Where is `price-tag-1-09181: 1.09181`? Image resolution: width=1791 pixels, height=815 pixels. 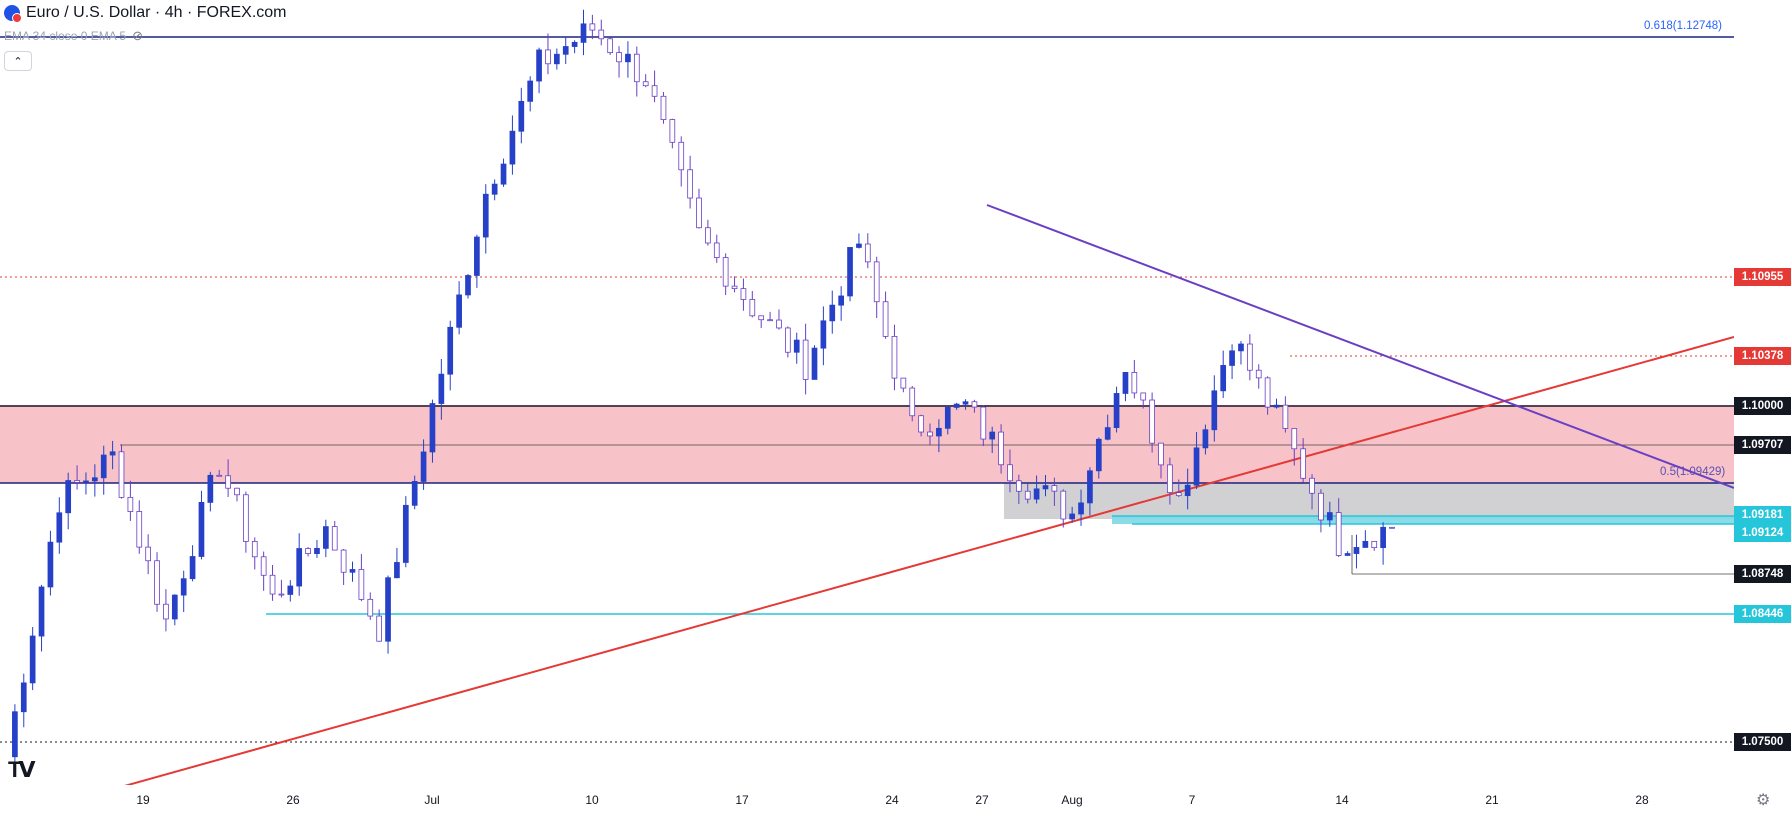
price-tag-1-09181: 1.09181 is located at coordinates (1762, 515).